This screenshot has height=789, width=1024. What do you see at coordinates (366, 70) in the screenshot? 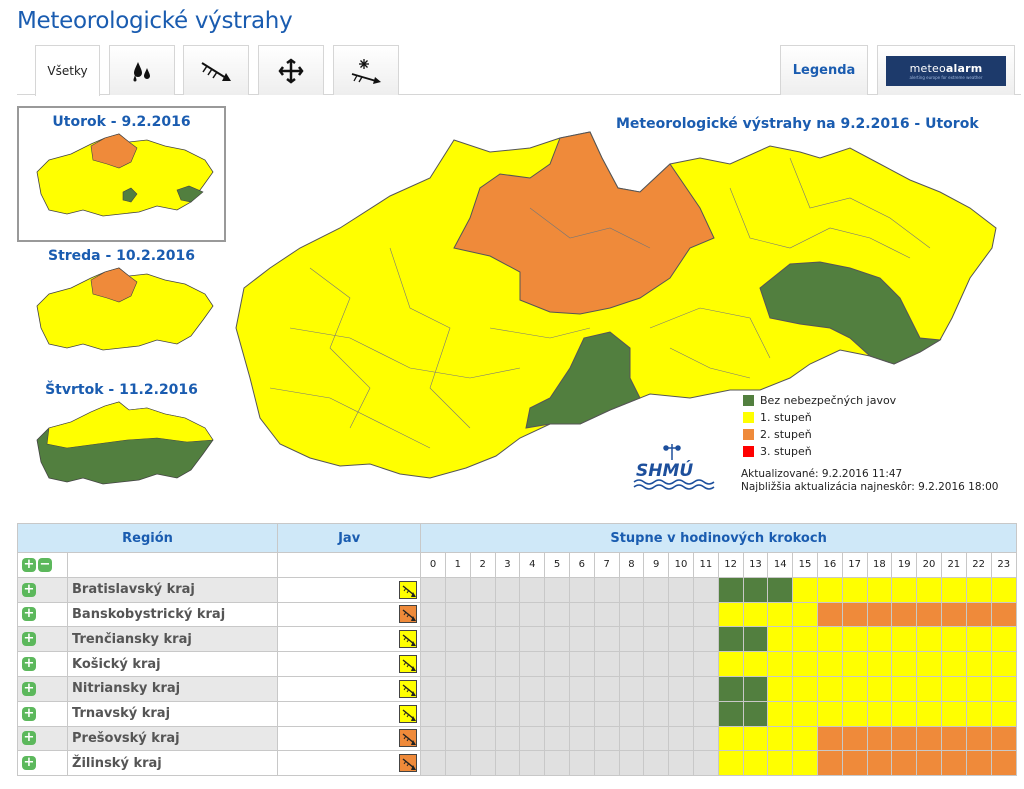
I see `tab-snow-wind` at bounding box center [366, 70].